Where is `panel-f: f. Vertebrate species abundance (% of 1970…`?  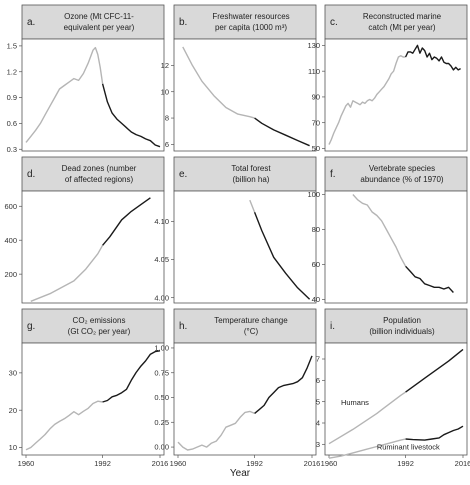
panel-f: f. Vertebrate species abundance (% of 1970… is located at coordinates (387, 230).